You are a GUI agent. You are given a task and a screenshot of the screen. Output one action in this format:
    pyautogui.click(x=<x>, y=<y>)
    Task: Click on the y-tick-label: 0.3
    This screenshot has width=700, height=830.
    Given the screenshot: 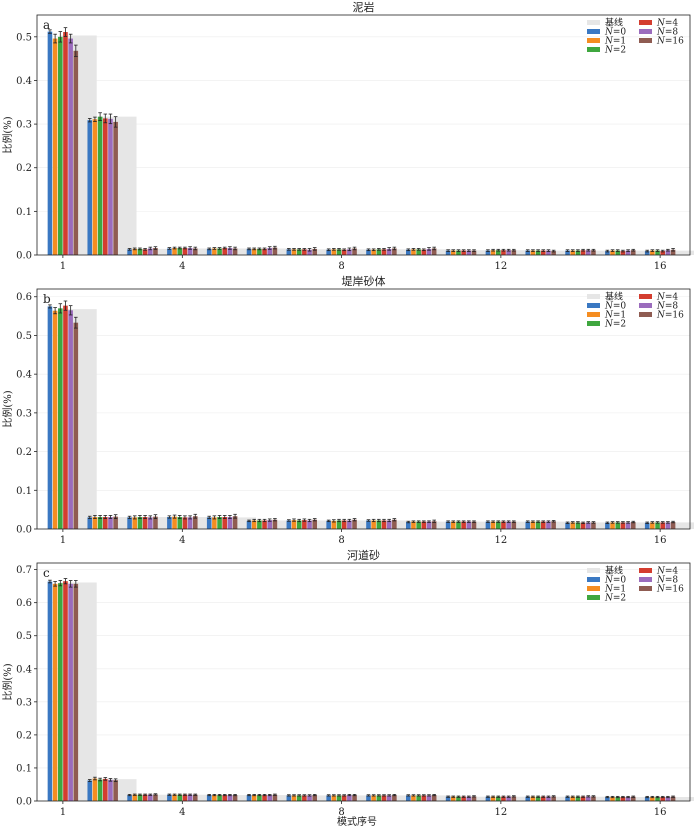 What is the action you would take?
    pyautogui.click(x=24, y=413)
    